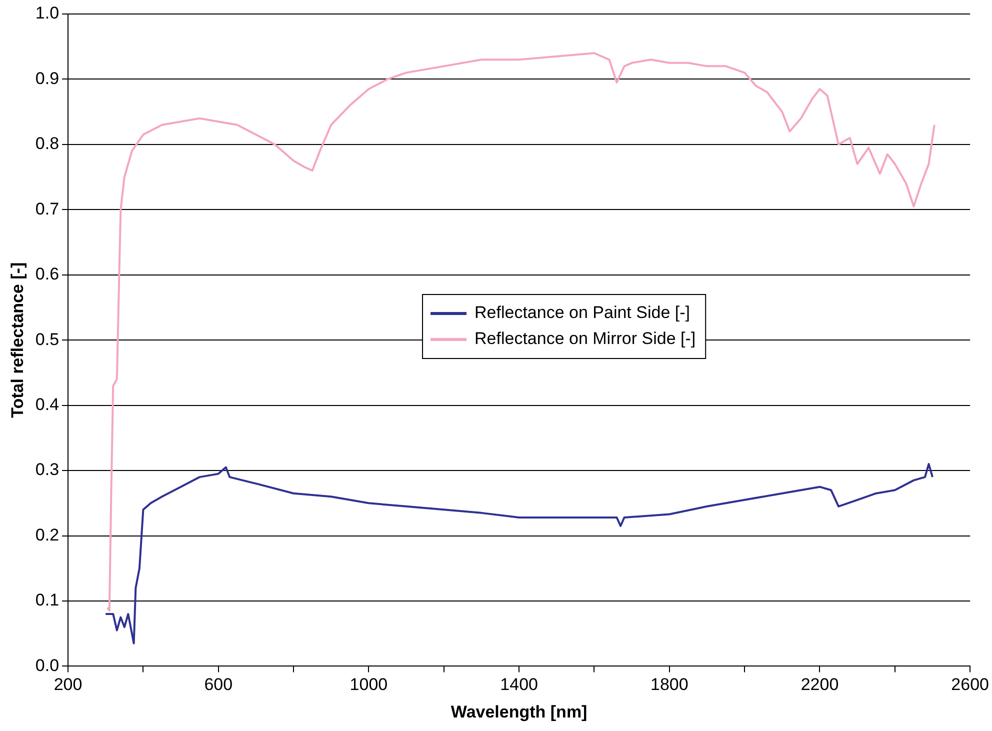 This screenshot has width=992, height=731. What do you see at coordinates (47, 274) in the screenshot?
I see `y-tick-label: 0.6` at bounding box center [47, 274].